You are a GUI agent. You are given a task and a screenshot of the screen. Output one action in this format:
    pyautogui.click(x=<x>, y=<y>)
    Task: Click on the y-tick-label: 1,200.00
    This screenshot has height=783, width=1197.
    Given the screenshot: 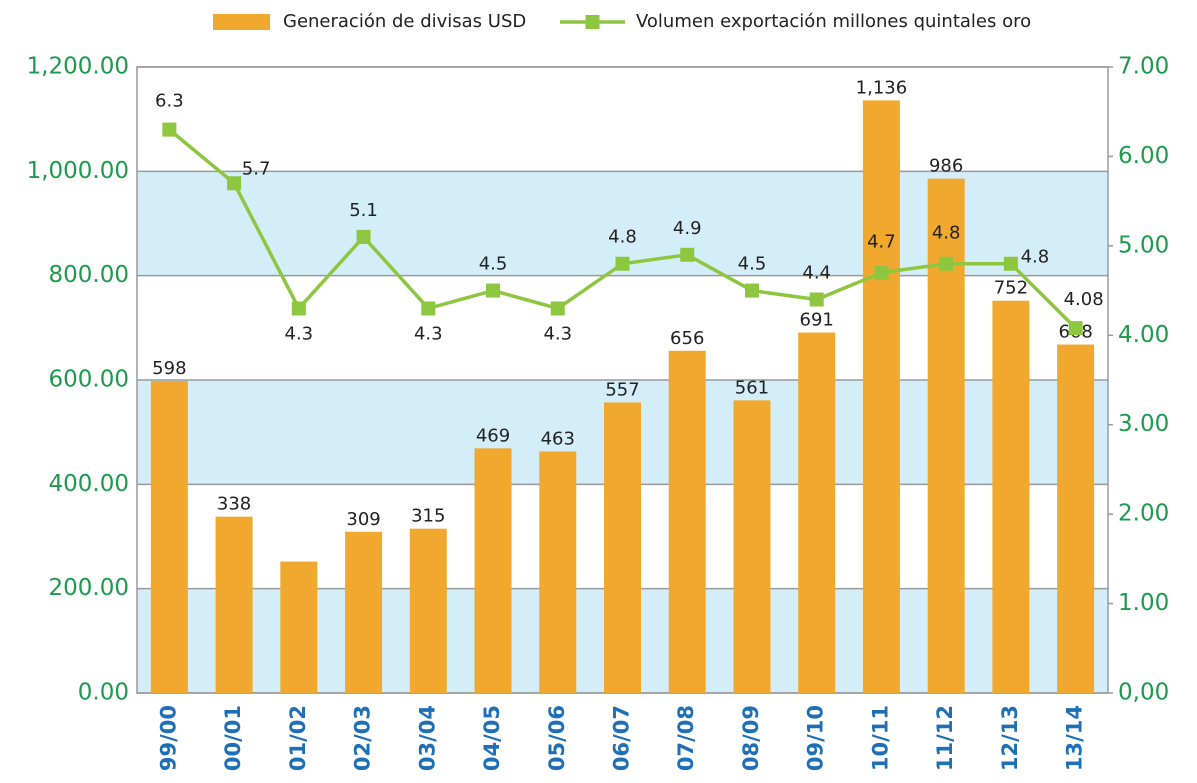 What is the action you would take?
    pyautogui.click(x=78, y=67)
    